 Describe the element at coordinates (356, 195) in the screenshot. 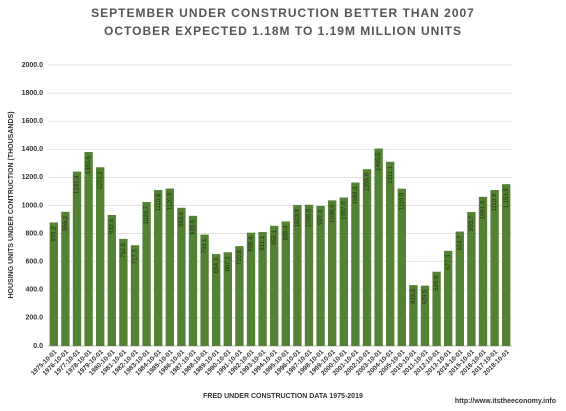

I see `data-label: 1163.3` at that location.